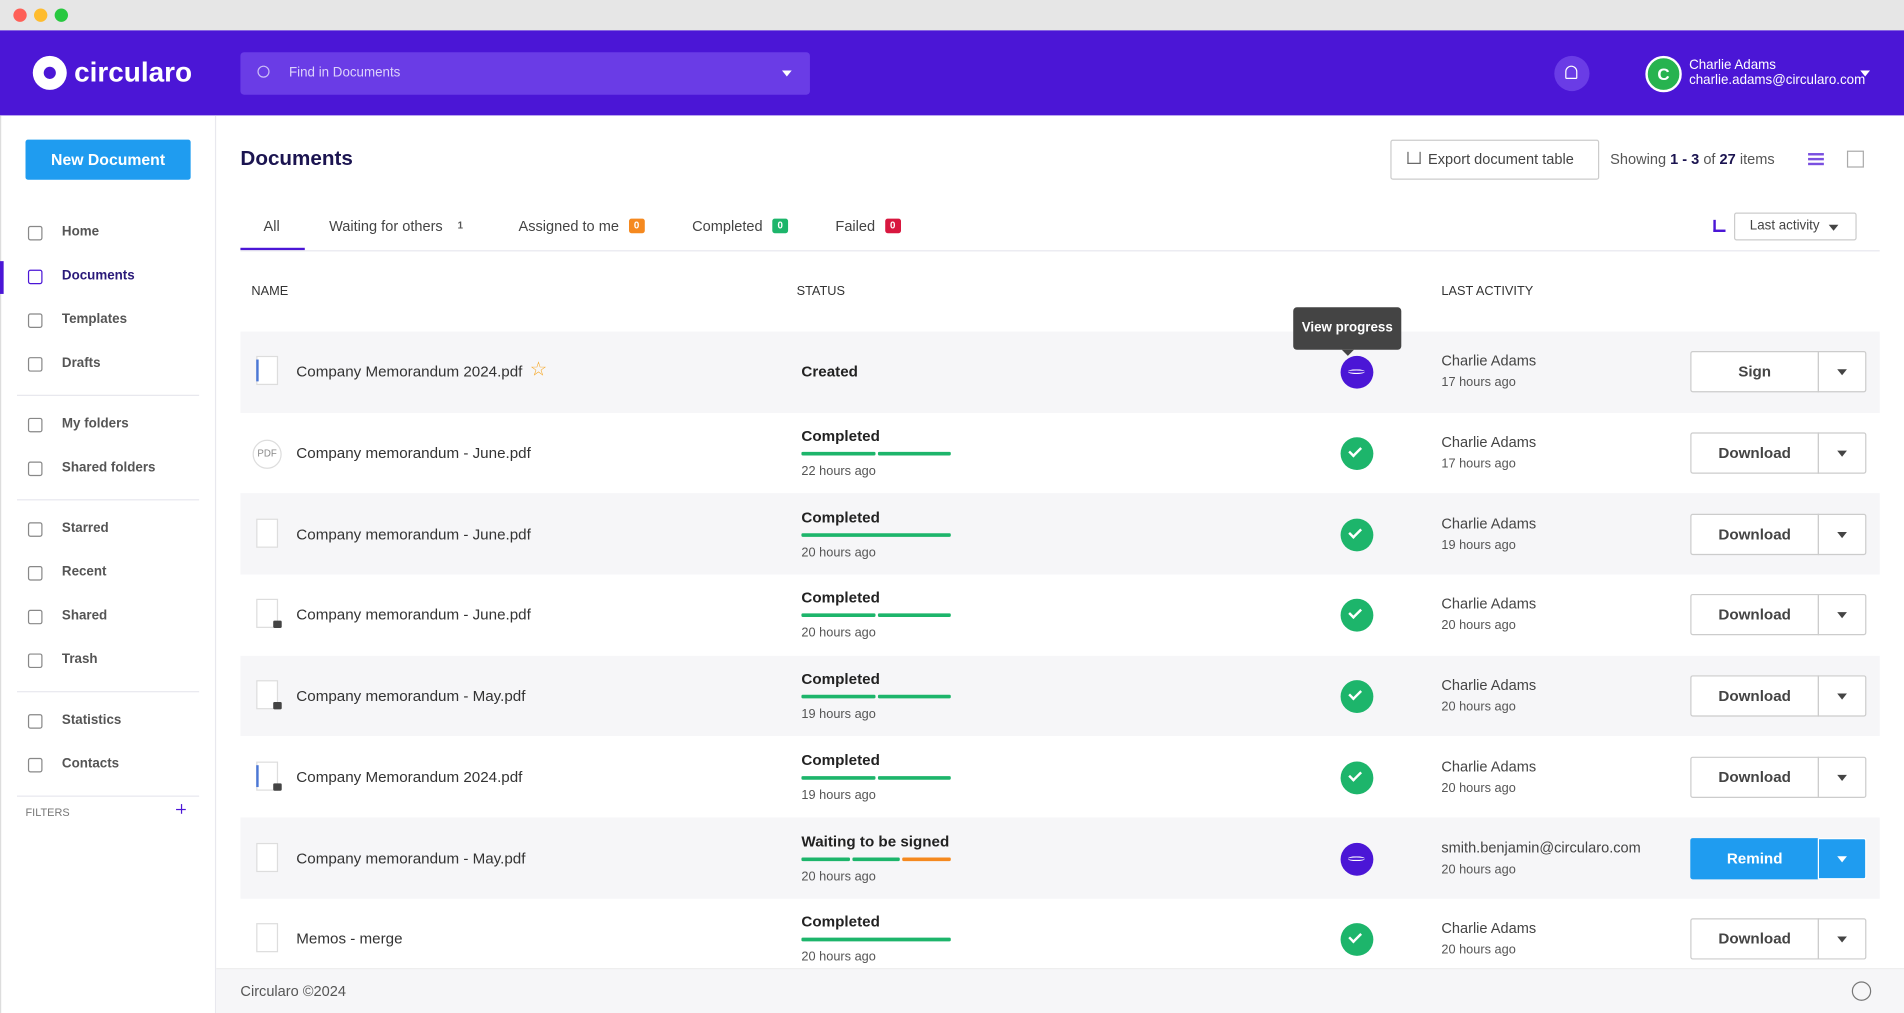 Image resolution: width=1904 pixels, height=1013 pixels. What do you see at coordinates (1478, 464) in the screenshot?
I see `activity-time: 17 hours ago` at bounding box center [1478, 464].